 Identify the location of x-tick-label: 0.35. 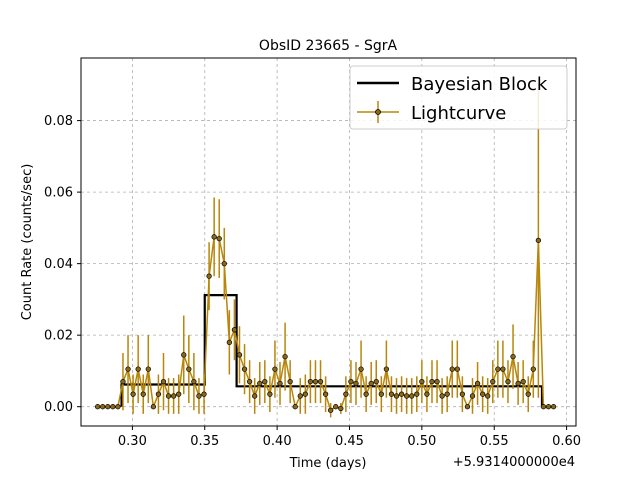
(204, 441).